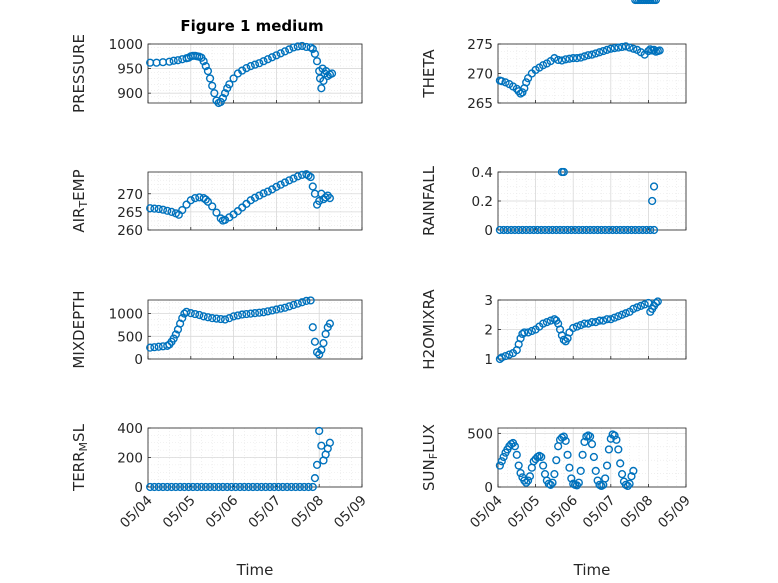  Describe the element at coordinates (482, 202) in the screenshot. I see `y-tick-label: 0.2` at that location.